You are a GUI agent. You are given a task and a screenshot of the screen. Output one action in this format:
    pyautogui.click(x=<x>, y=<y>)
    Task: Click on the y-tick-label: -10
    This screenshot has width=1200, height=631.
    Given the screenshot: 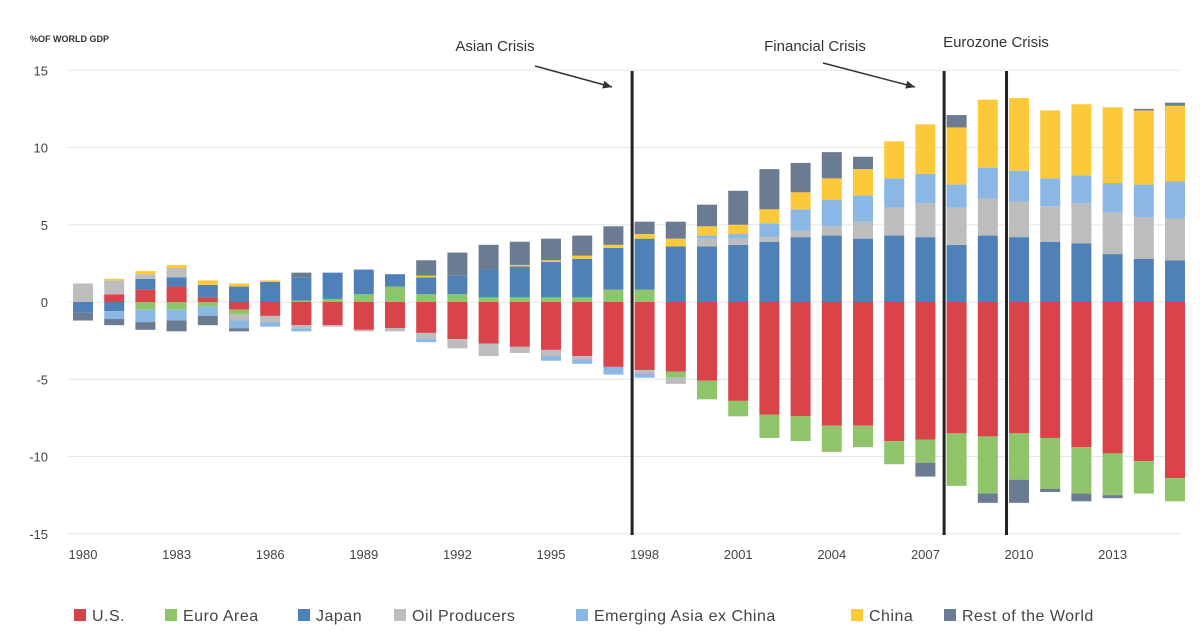 What is the action you would take?
    pyautogui.click(x=38, y=457)
    